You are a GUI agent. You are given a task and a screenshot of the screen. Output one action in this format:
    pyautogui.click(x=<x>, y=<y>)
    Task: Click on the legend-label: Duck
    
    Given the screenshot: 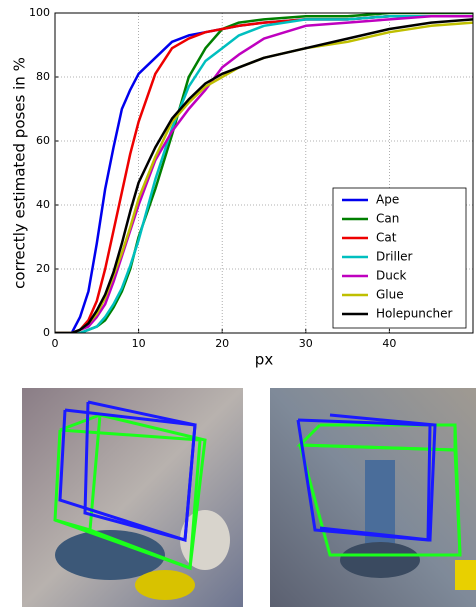 What is the action you would take?
    pyautogui.click(x=391, y=276)
    